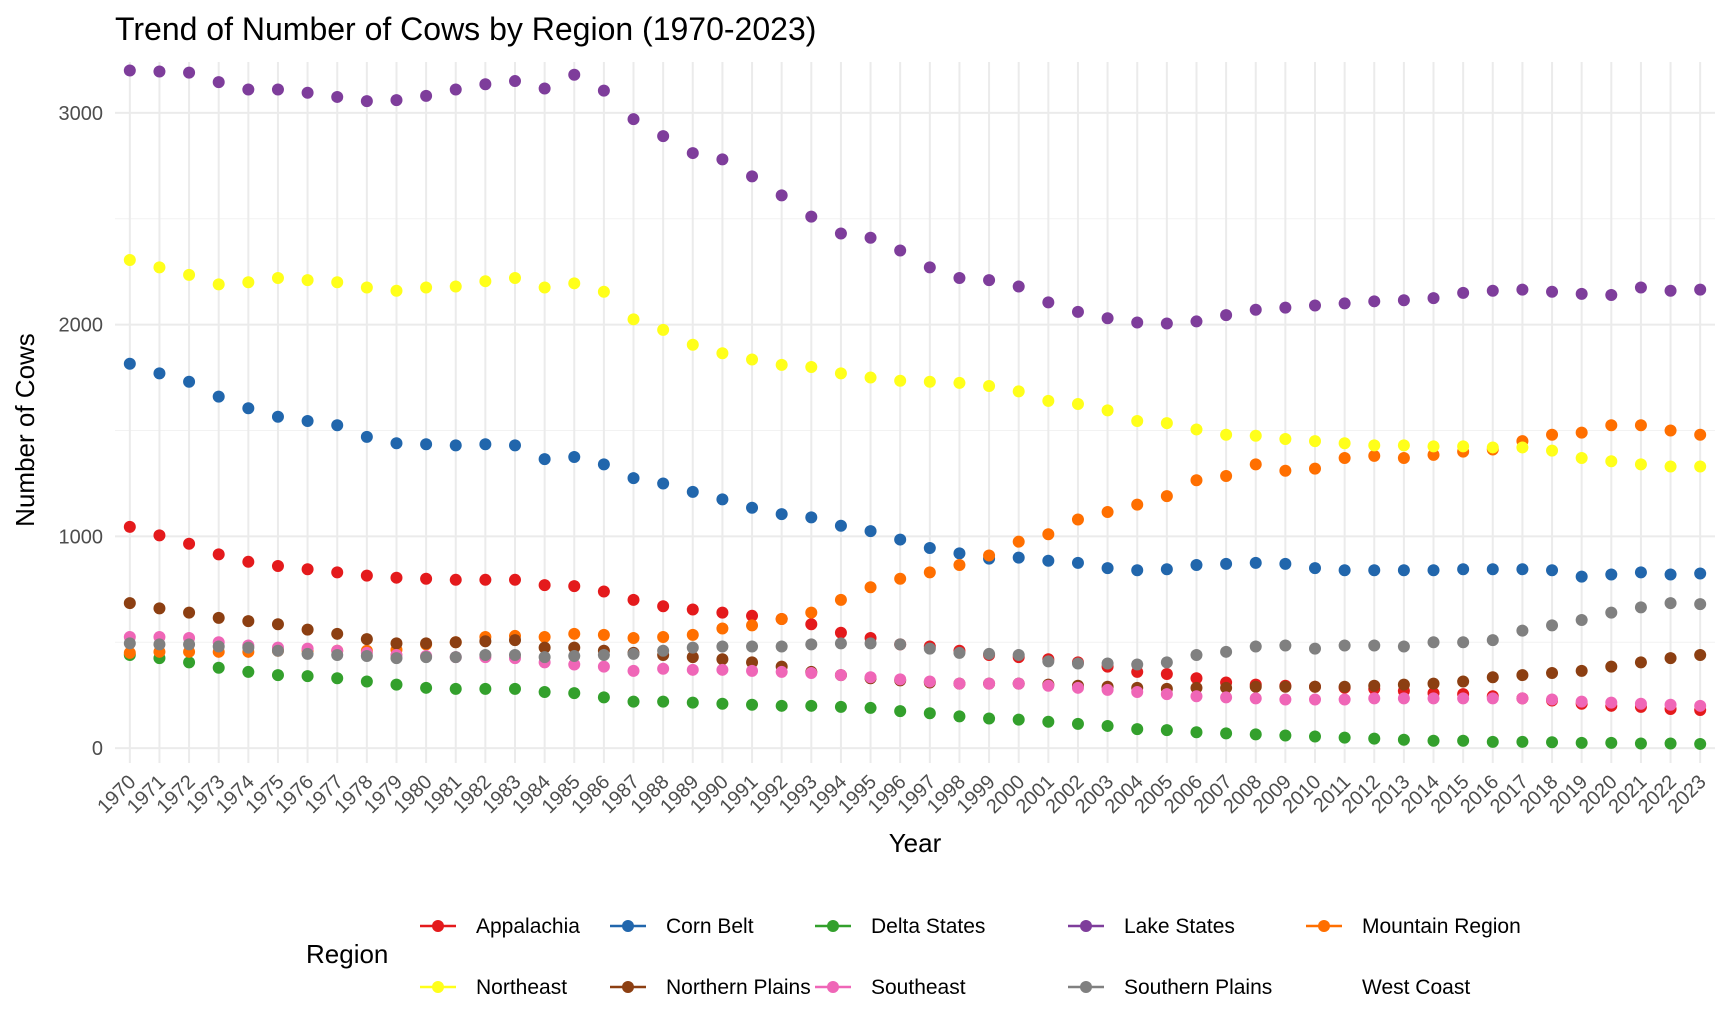 This screenshot has height=1036, width=1728. I want to click on y-tick-label: 3000, so click(81, 114).